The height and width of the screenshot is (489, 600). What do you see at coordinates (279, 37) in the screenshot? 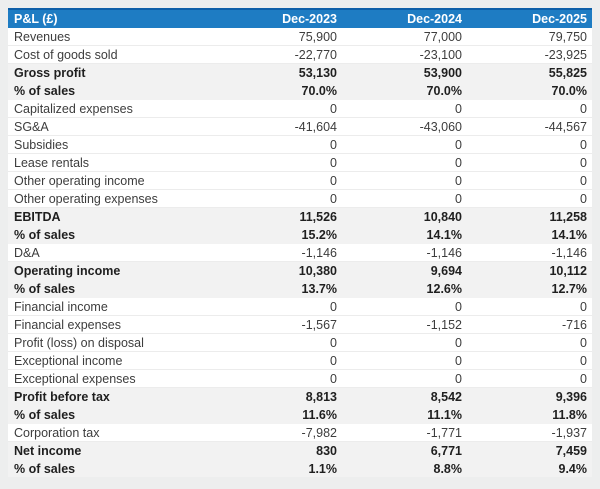
I see `row-value: 75,900` at bounding box center [279, 37].